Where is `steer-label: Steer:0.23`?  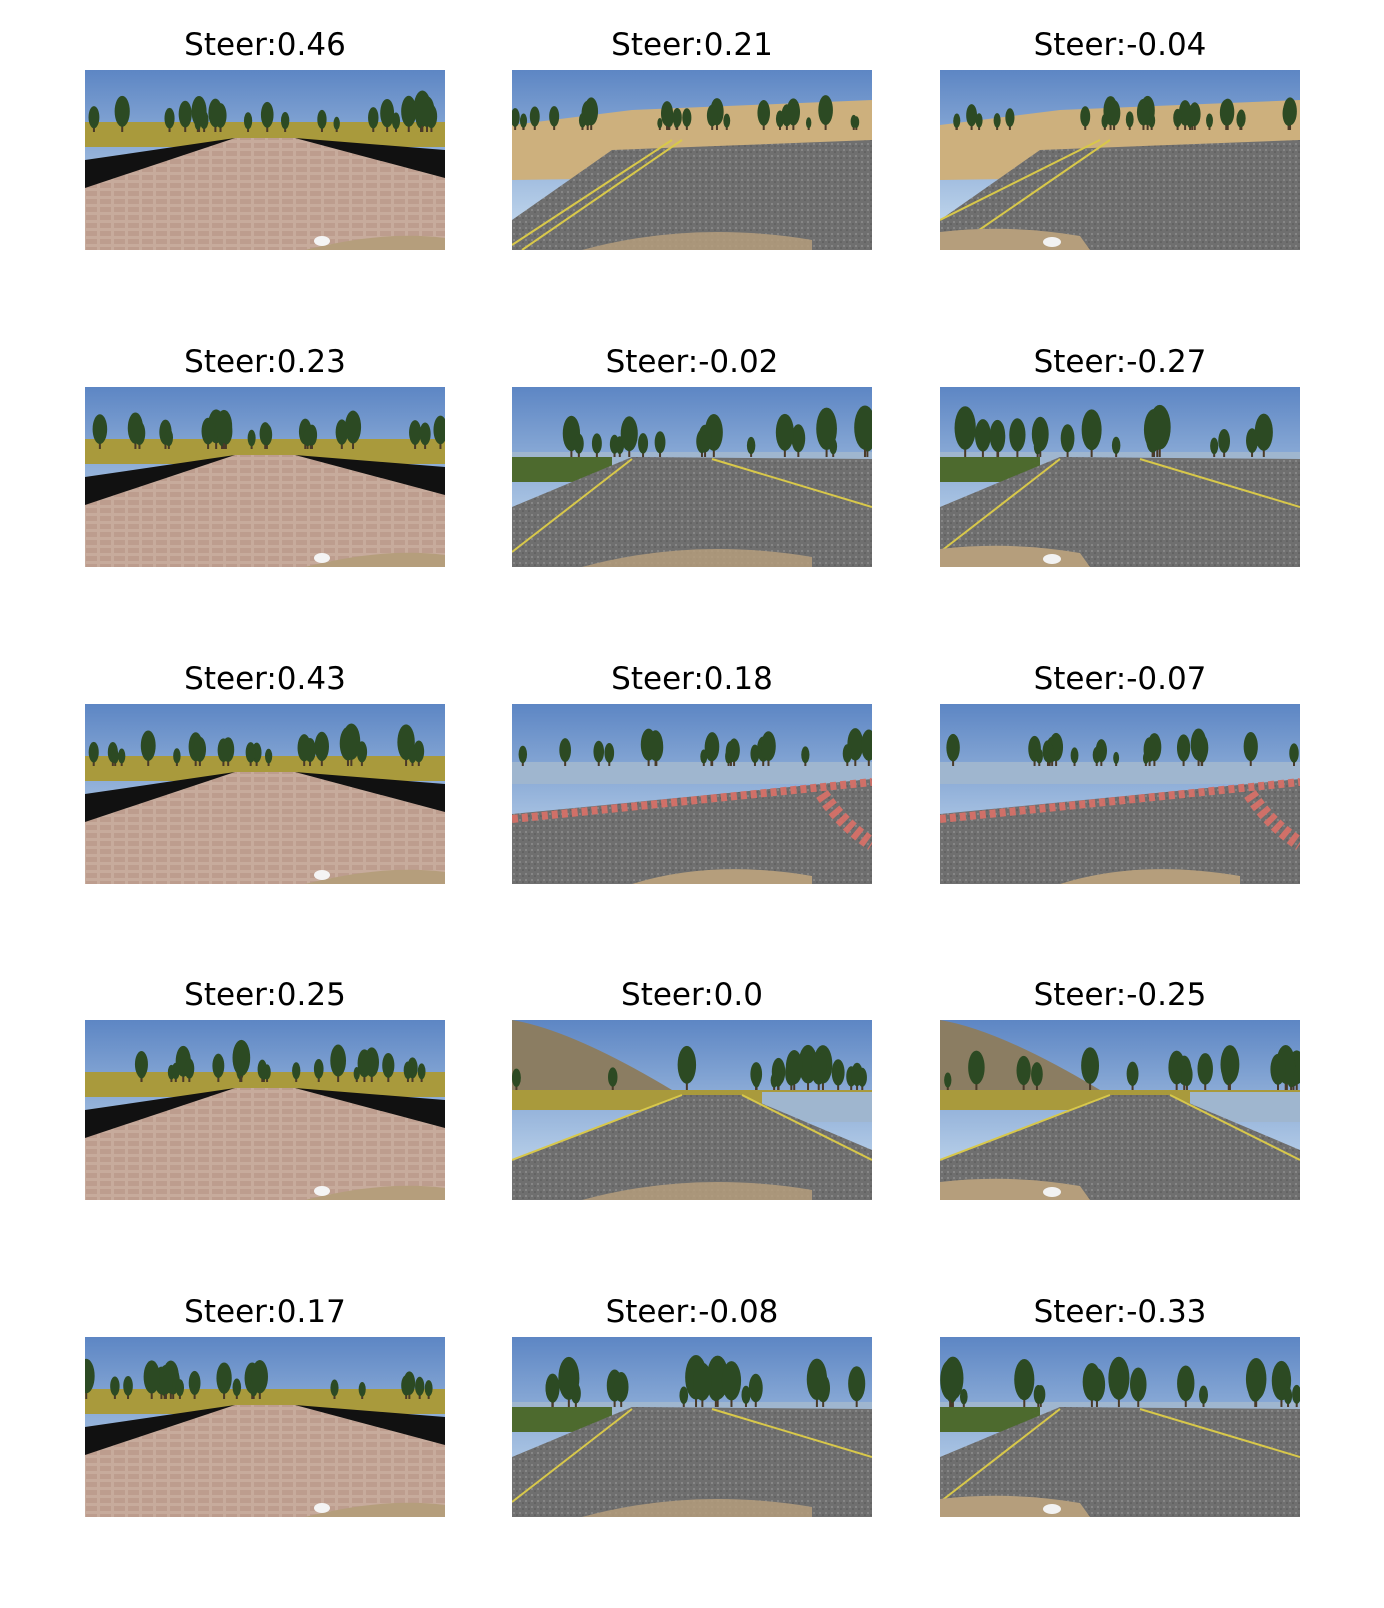
steer-label: Steer:0.23 is located at coordinates (265, 362).